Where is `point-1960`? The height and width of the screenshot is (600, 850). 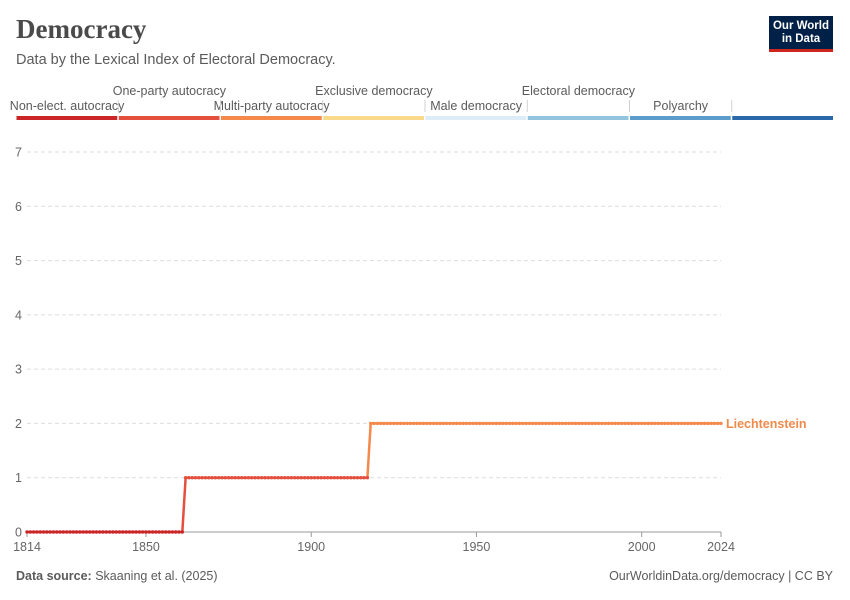
point-1960 is located at coordinates (509, 423).